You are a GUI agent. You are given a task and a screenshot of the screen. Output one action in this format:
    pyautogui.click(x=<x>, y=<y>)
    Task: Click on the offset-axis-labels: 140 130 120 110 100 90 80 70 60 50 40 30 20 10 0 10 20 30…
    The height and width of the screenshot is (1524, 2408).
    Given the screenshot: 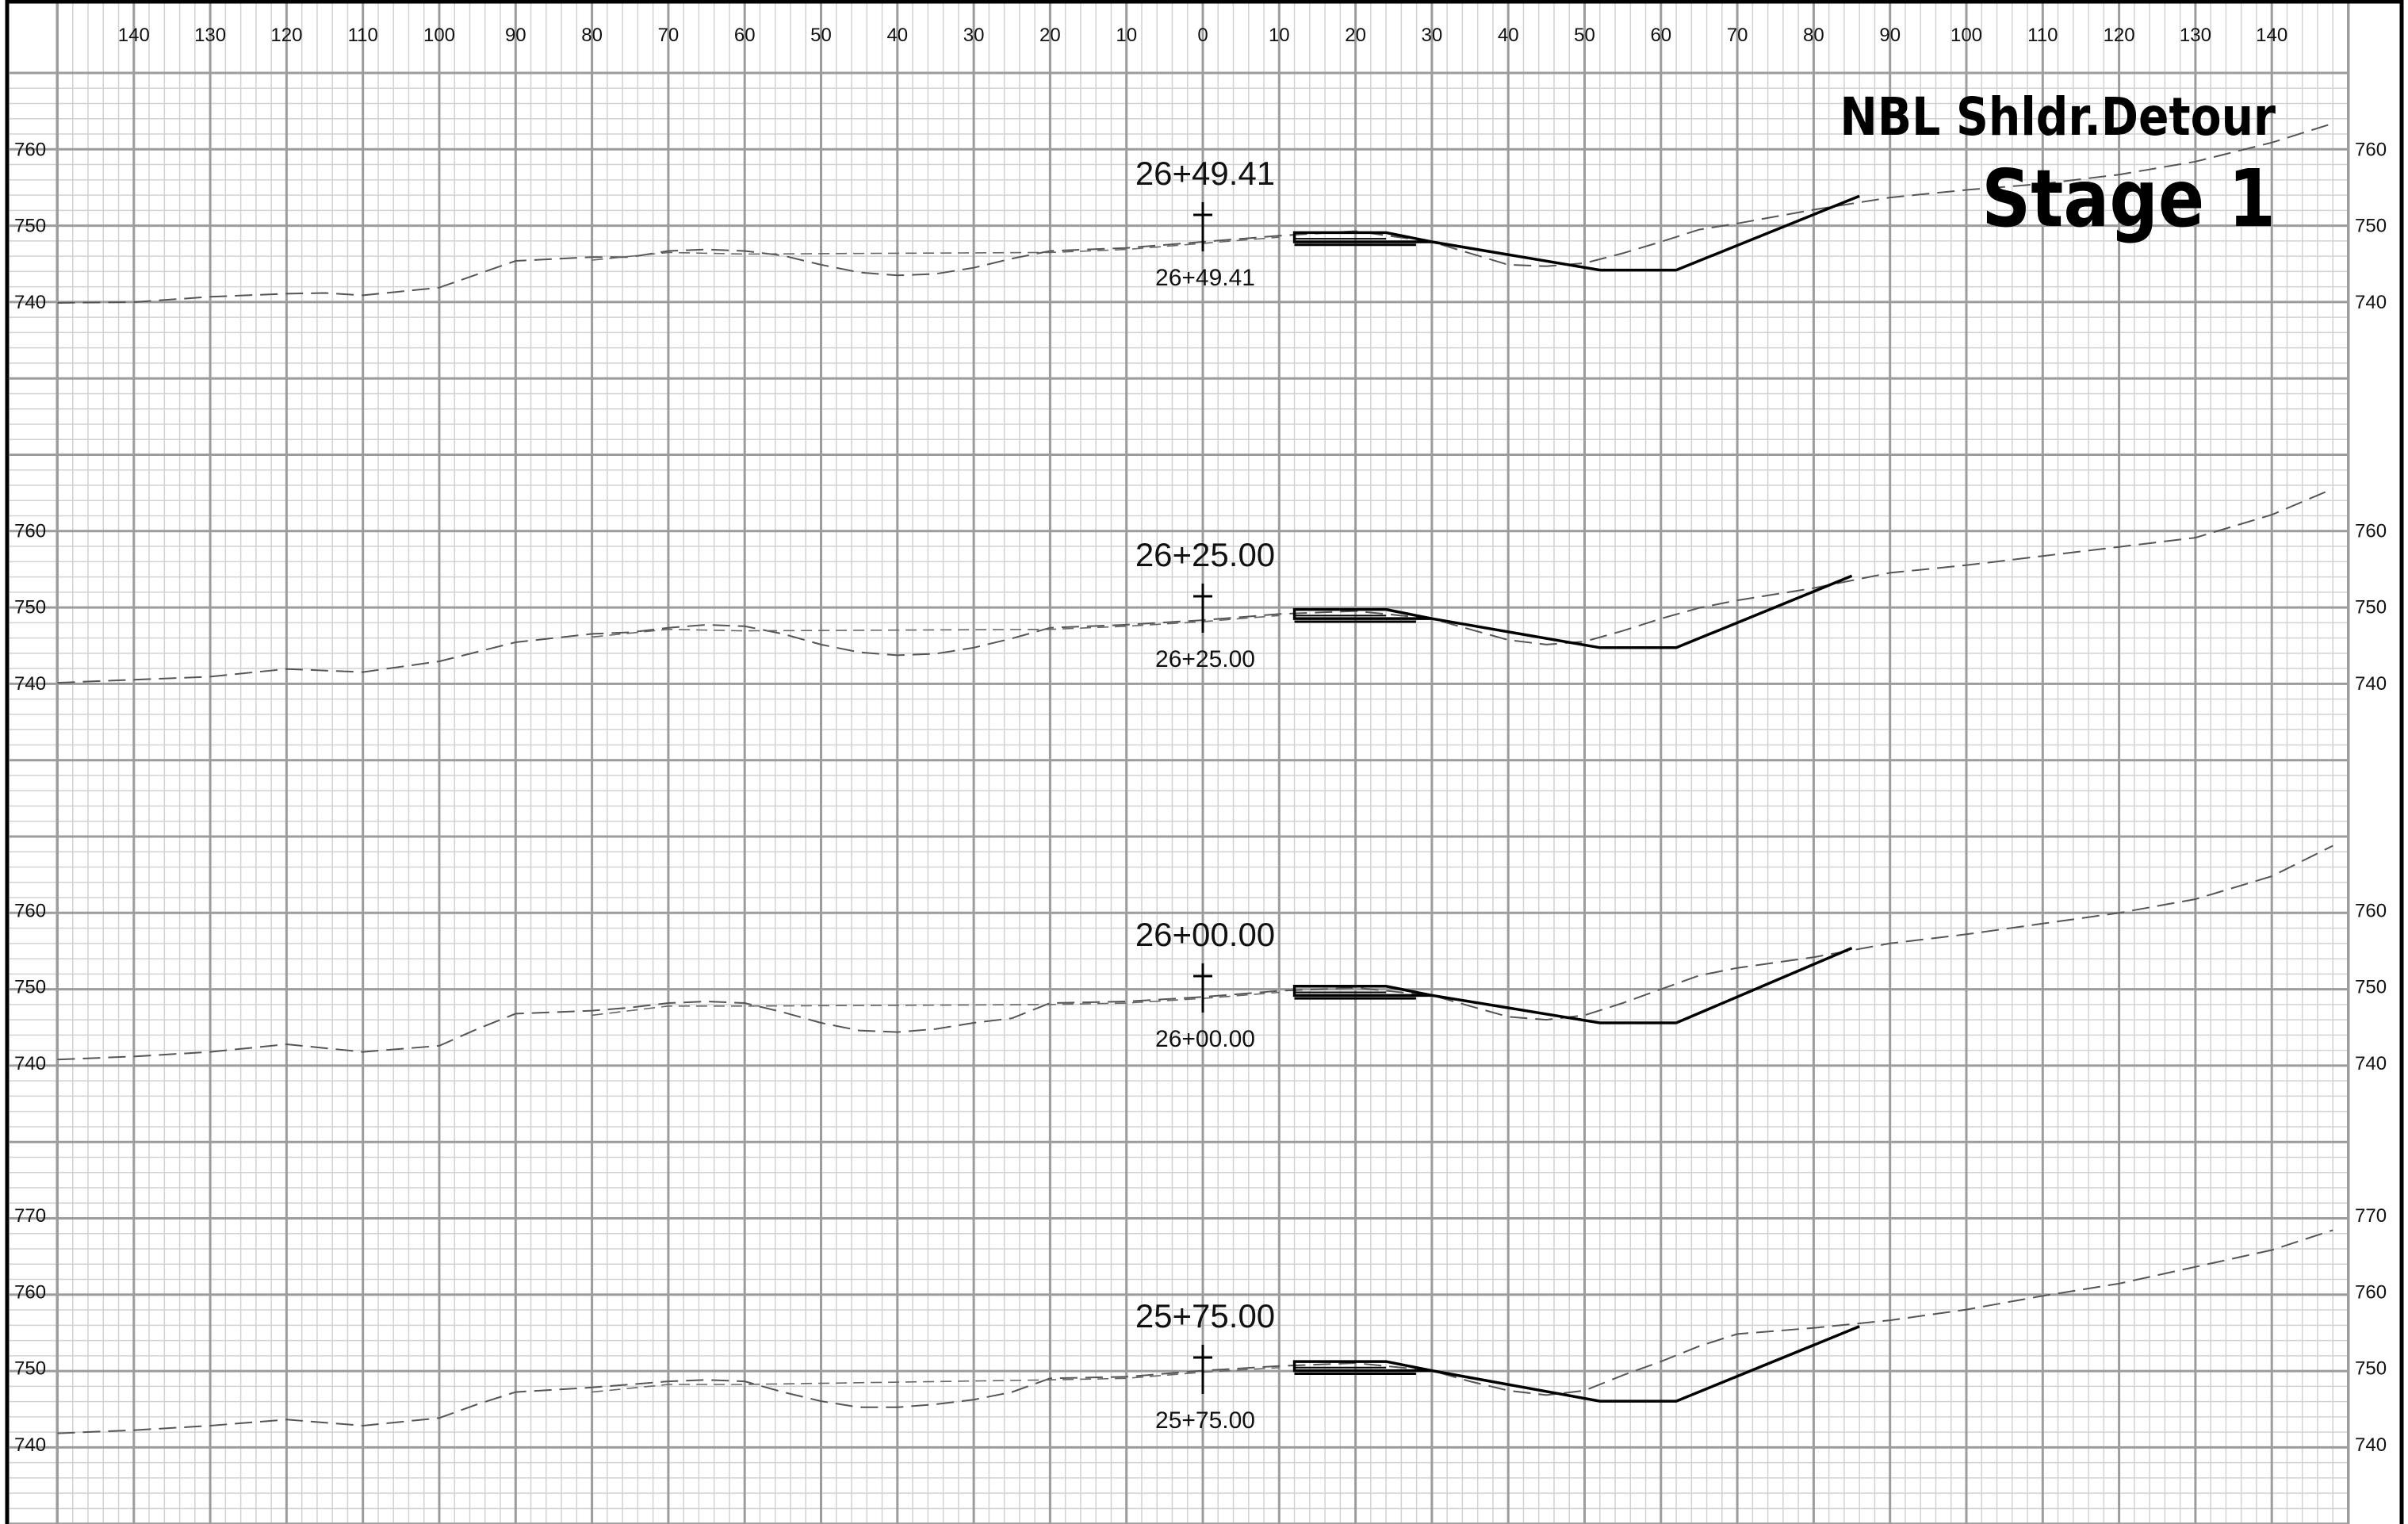 What is the action you would take?
    pyautogui.click(x=1202, y=35)
    